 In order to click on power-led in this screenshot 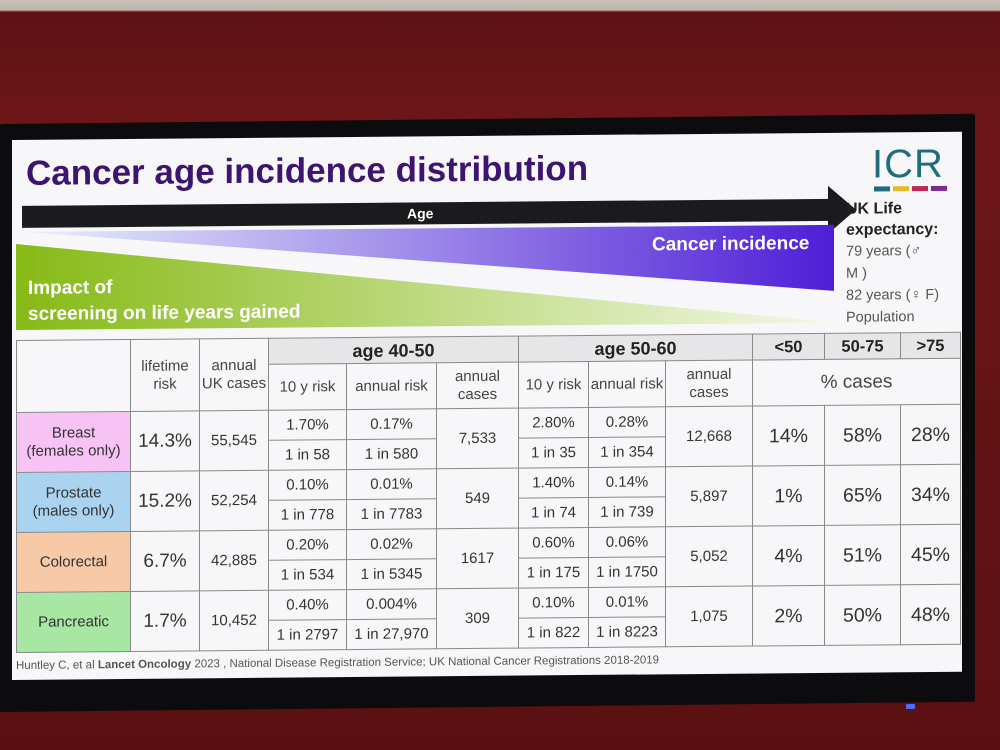, I will do `click(910, 706)`.